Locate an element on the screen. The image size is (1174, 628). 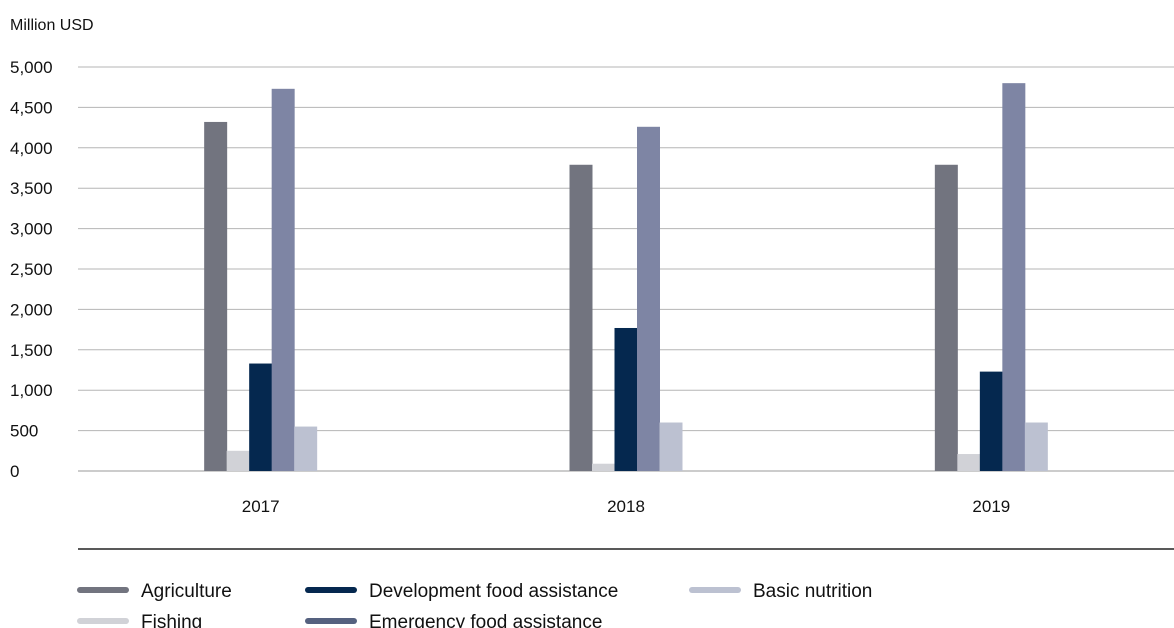
y-tick-label: 1,000 is located at coordinates (31, 390).